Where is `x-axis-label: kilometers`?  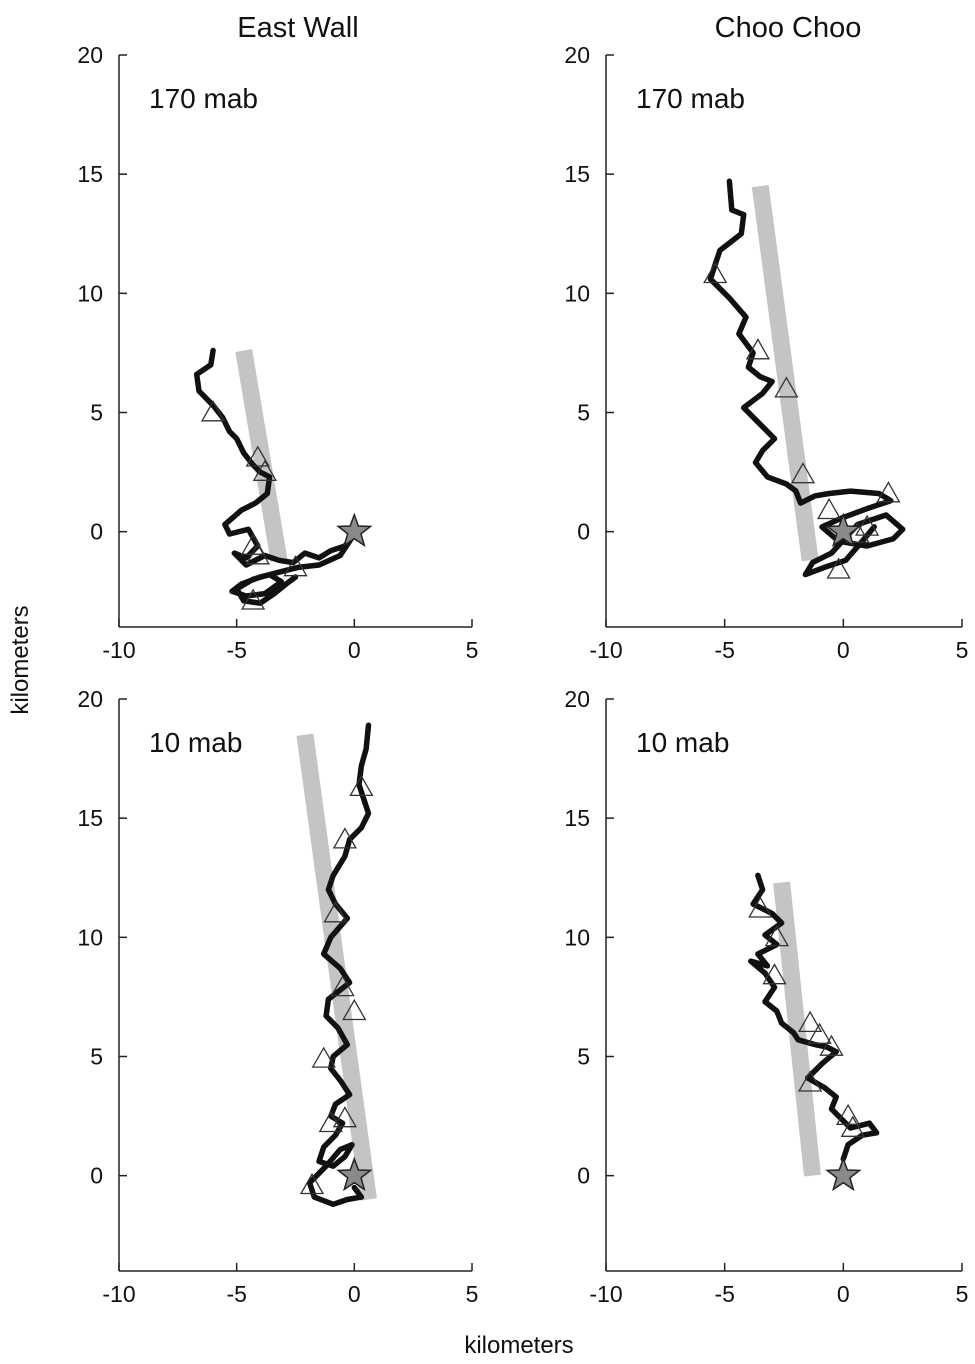 x-axis-label: kilometers is located at coordinates (518, 1345).